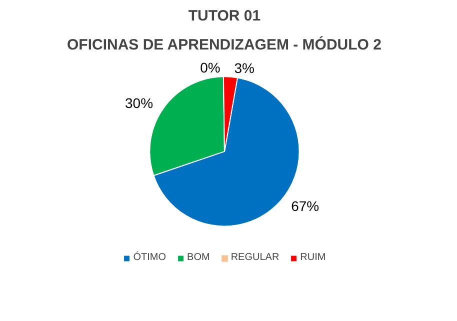 The height and width of the screenshot is (321, 457). Describe the element at coordinates (149, 257) in the screenshot. I see `legend-label: ÓTIMO` at that location.